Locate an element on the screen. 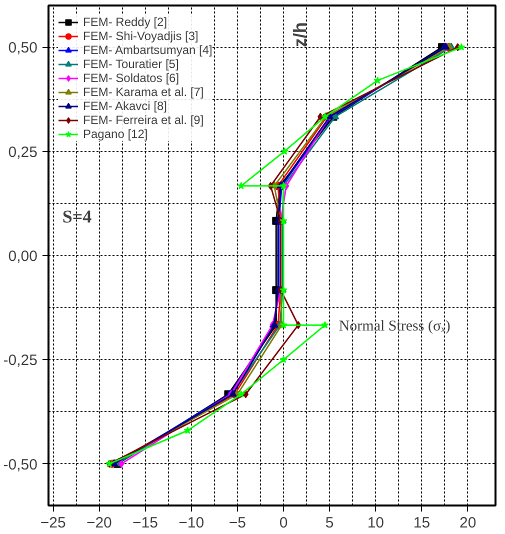 The height and width of the screenshot is (534, 505). legend-label: Pagano [12] is located at coordinates (115, 134).